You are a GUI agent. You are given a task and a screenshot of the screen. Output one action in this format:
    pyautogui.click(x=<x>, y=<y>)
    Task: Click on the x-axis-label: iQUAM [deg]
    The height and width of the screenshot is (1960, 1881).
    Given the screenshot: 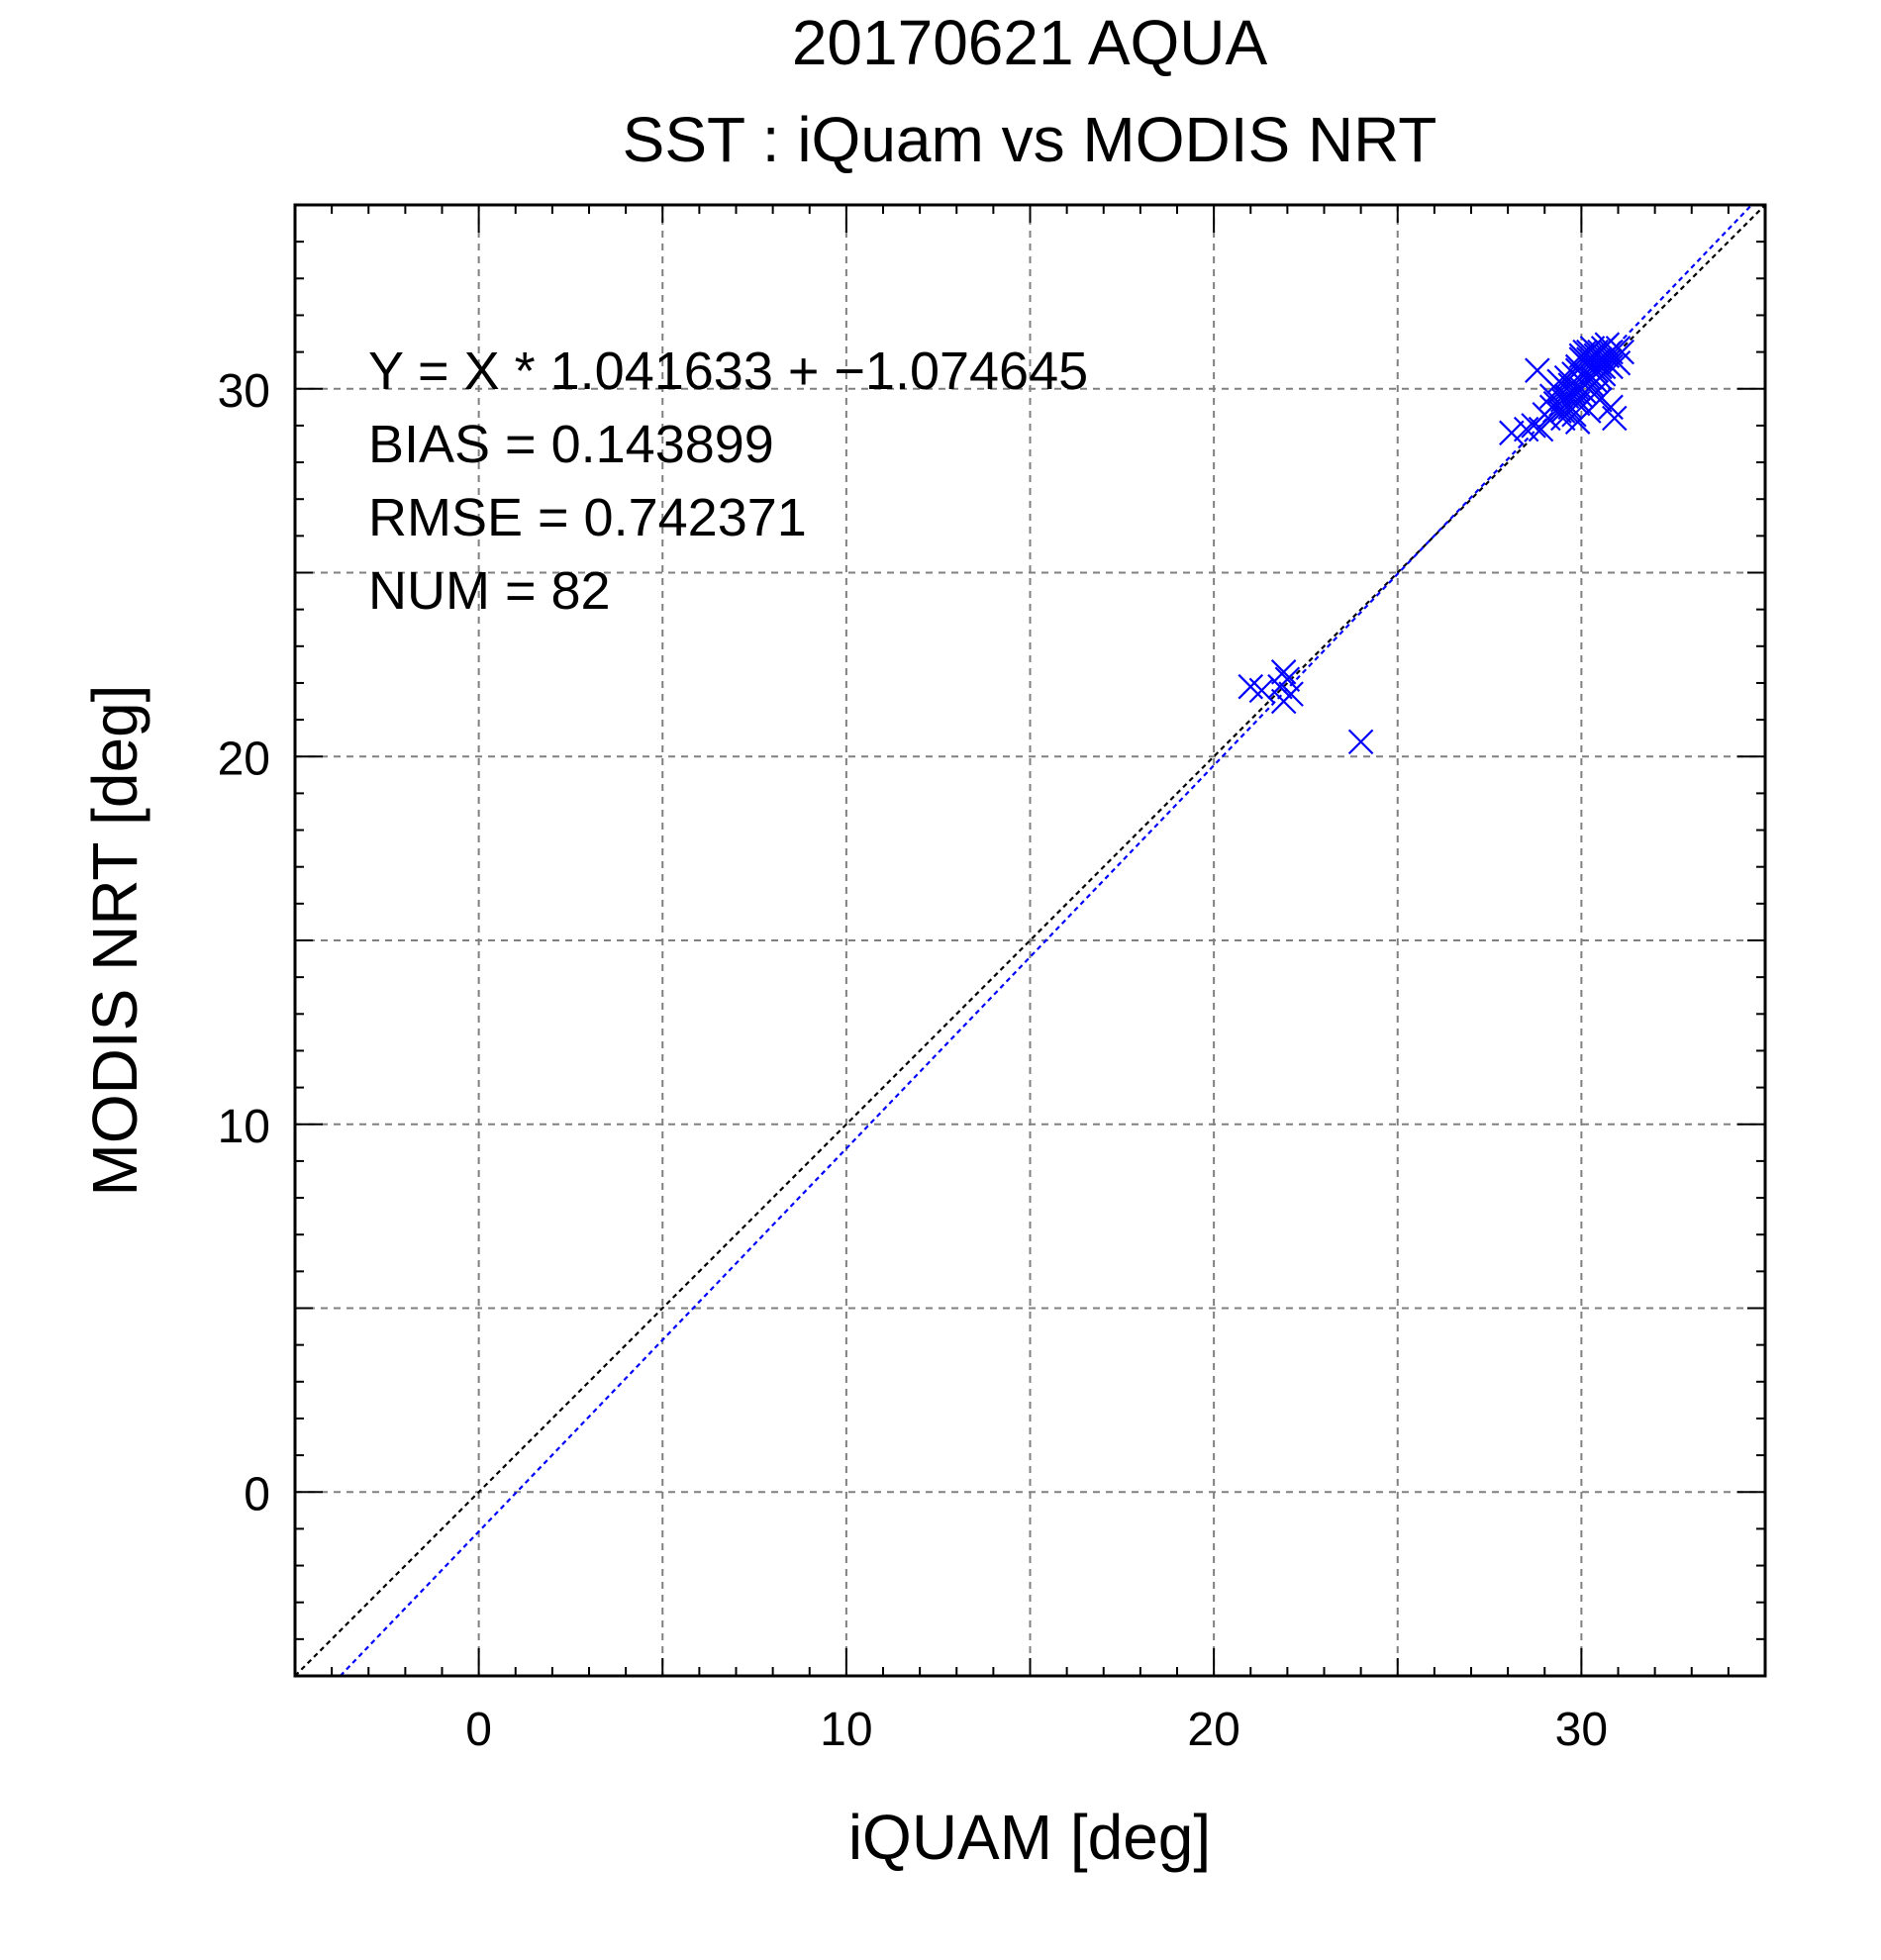 What is the action you would take?
    pyautogui.click(x=1030, y=1837)
    